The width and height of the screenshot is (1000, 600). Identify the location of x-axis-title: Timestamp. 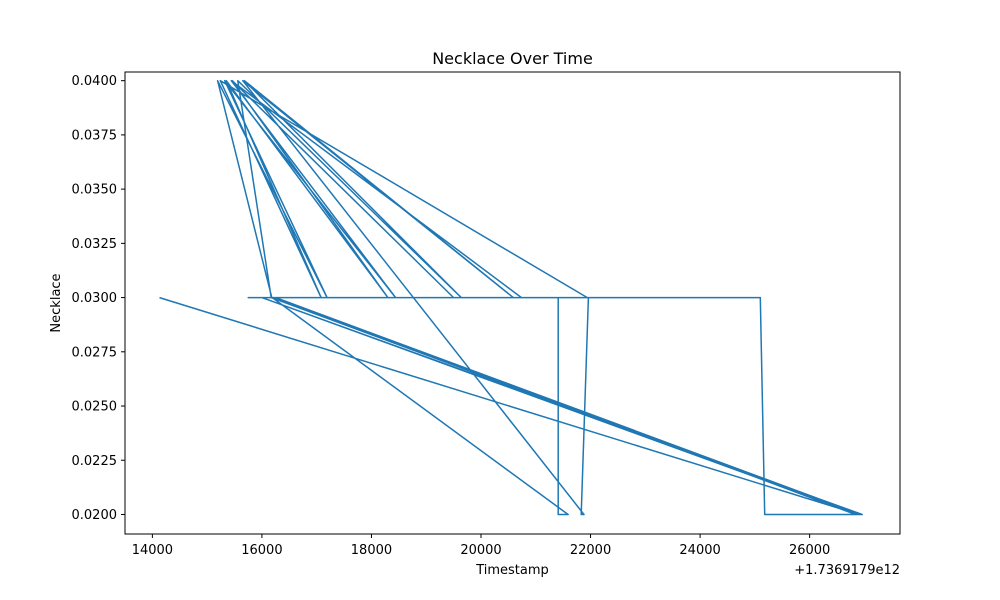
(512, 570).